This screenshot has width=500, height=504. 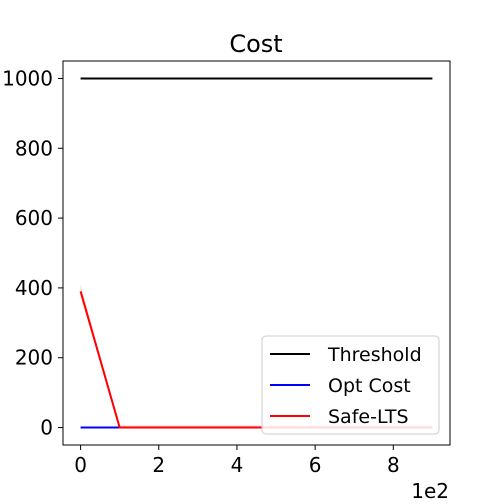 I want to click on x-tick-label: 0, so click(x=80, y=465).